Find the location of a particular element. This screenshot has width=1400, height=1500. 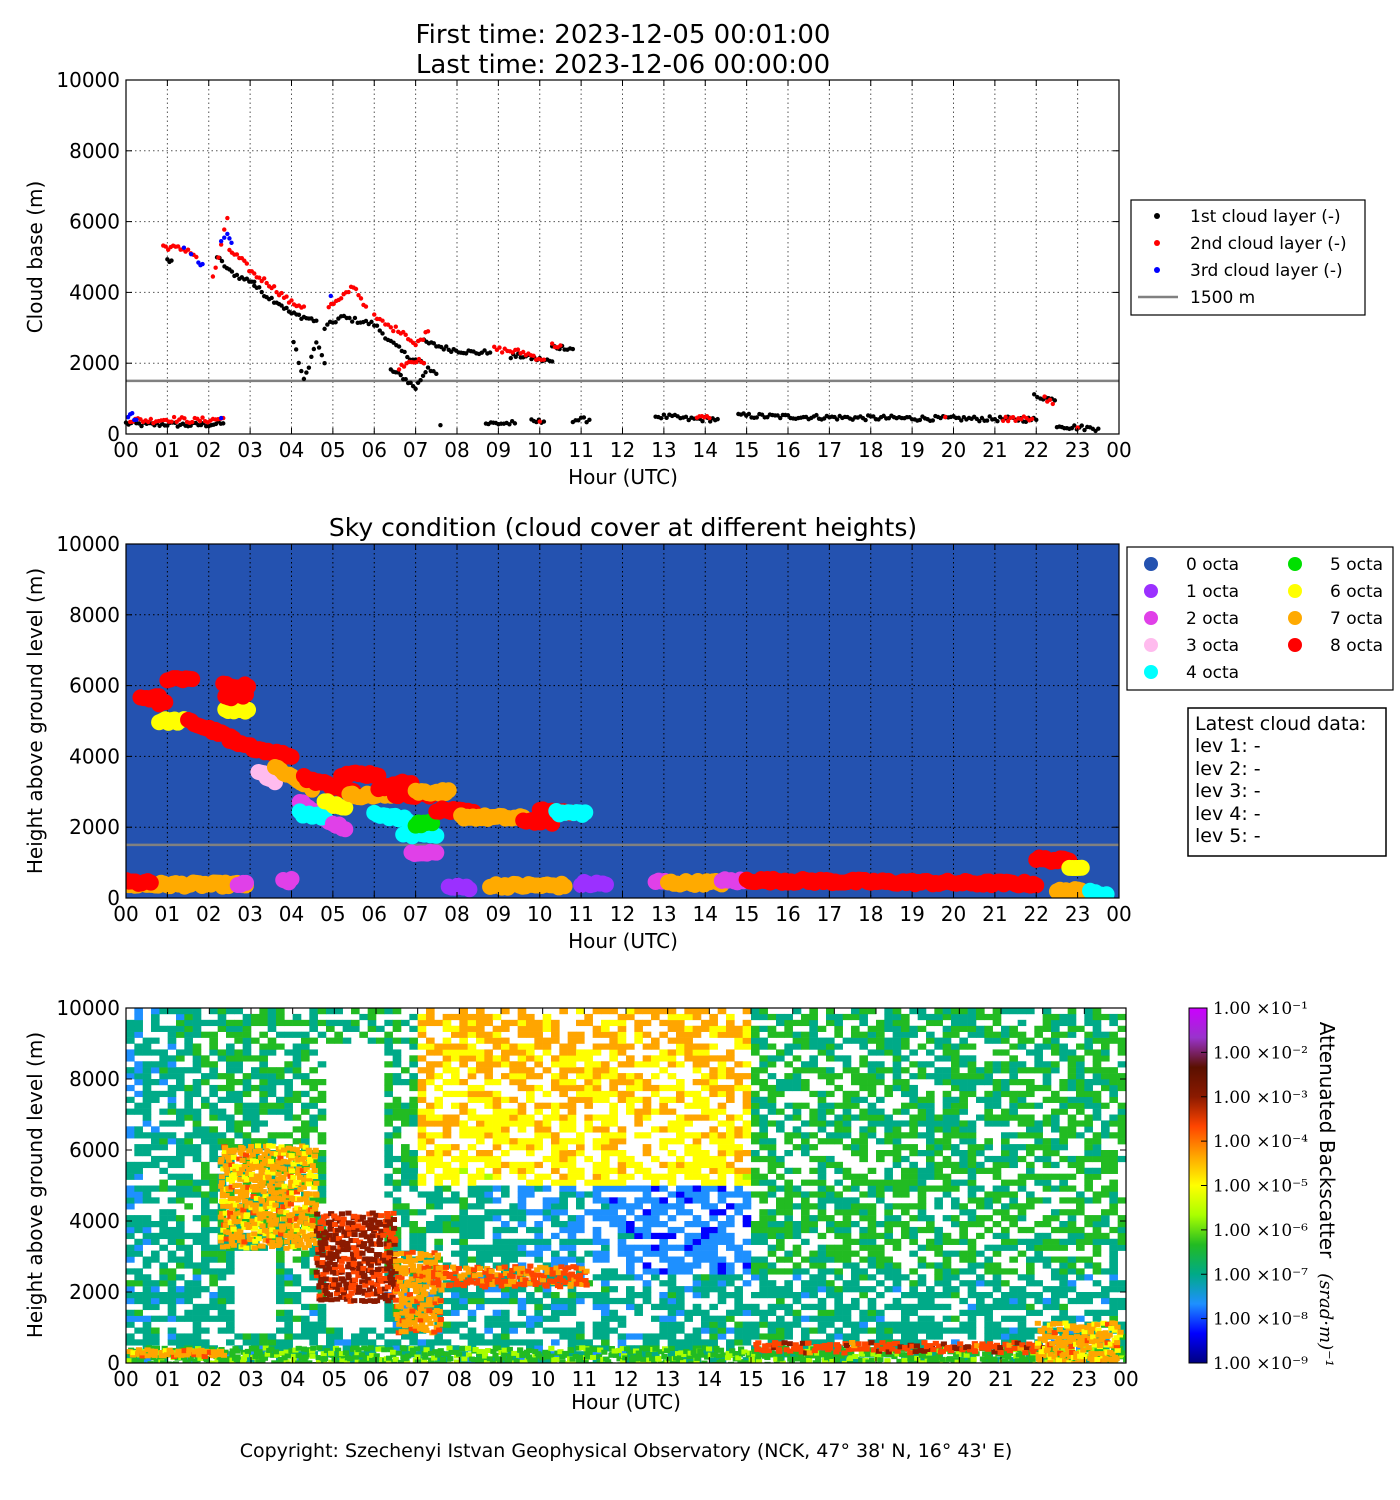

legend-label: 2nd cloud layer (-) is located at coordinates (1268, 244).